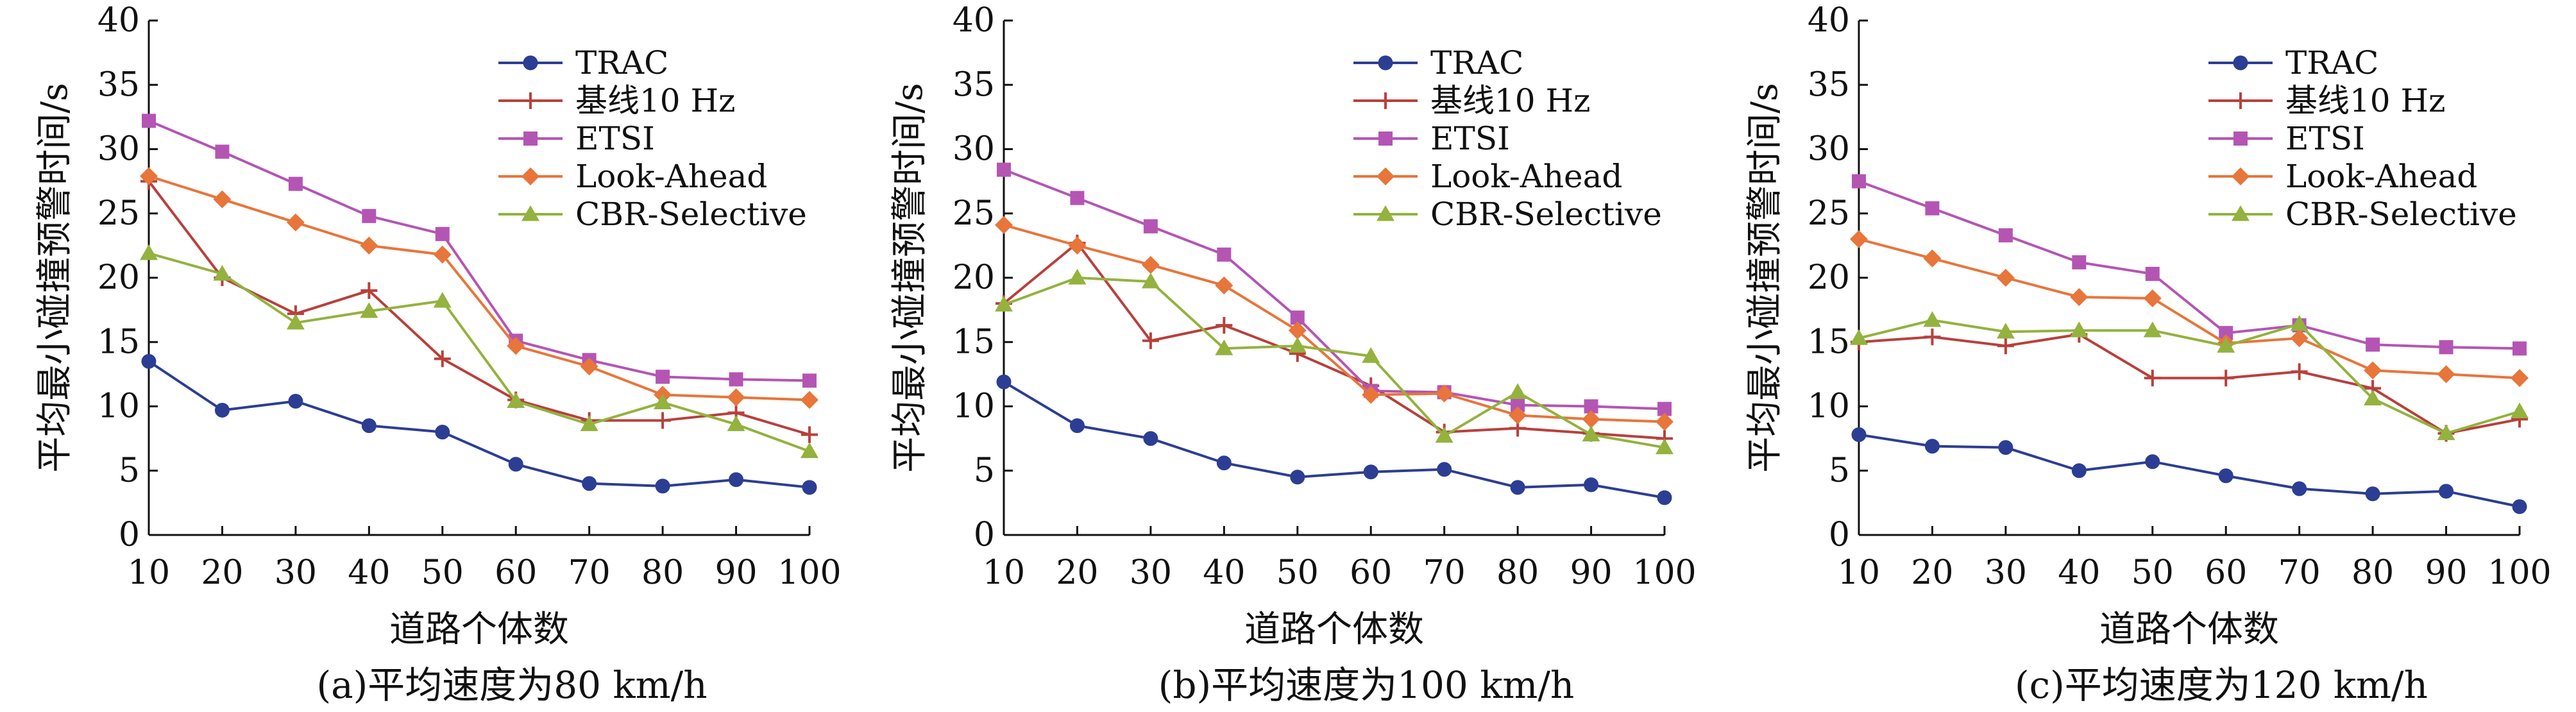  I want to click on y-tick-label: 25, so click(118, 213).